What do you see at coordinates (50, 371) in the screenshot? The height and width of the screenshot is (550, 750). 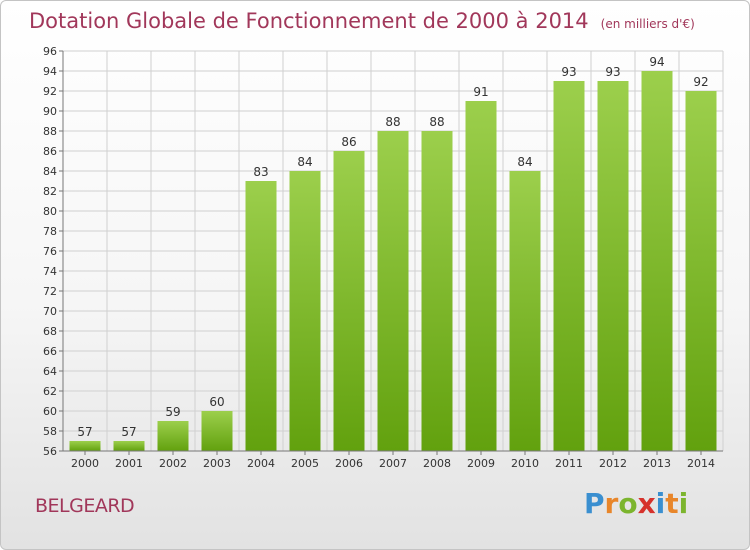 I see `y-tick-label: 64` at bounding box center [50, 371].